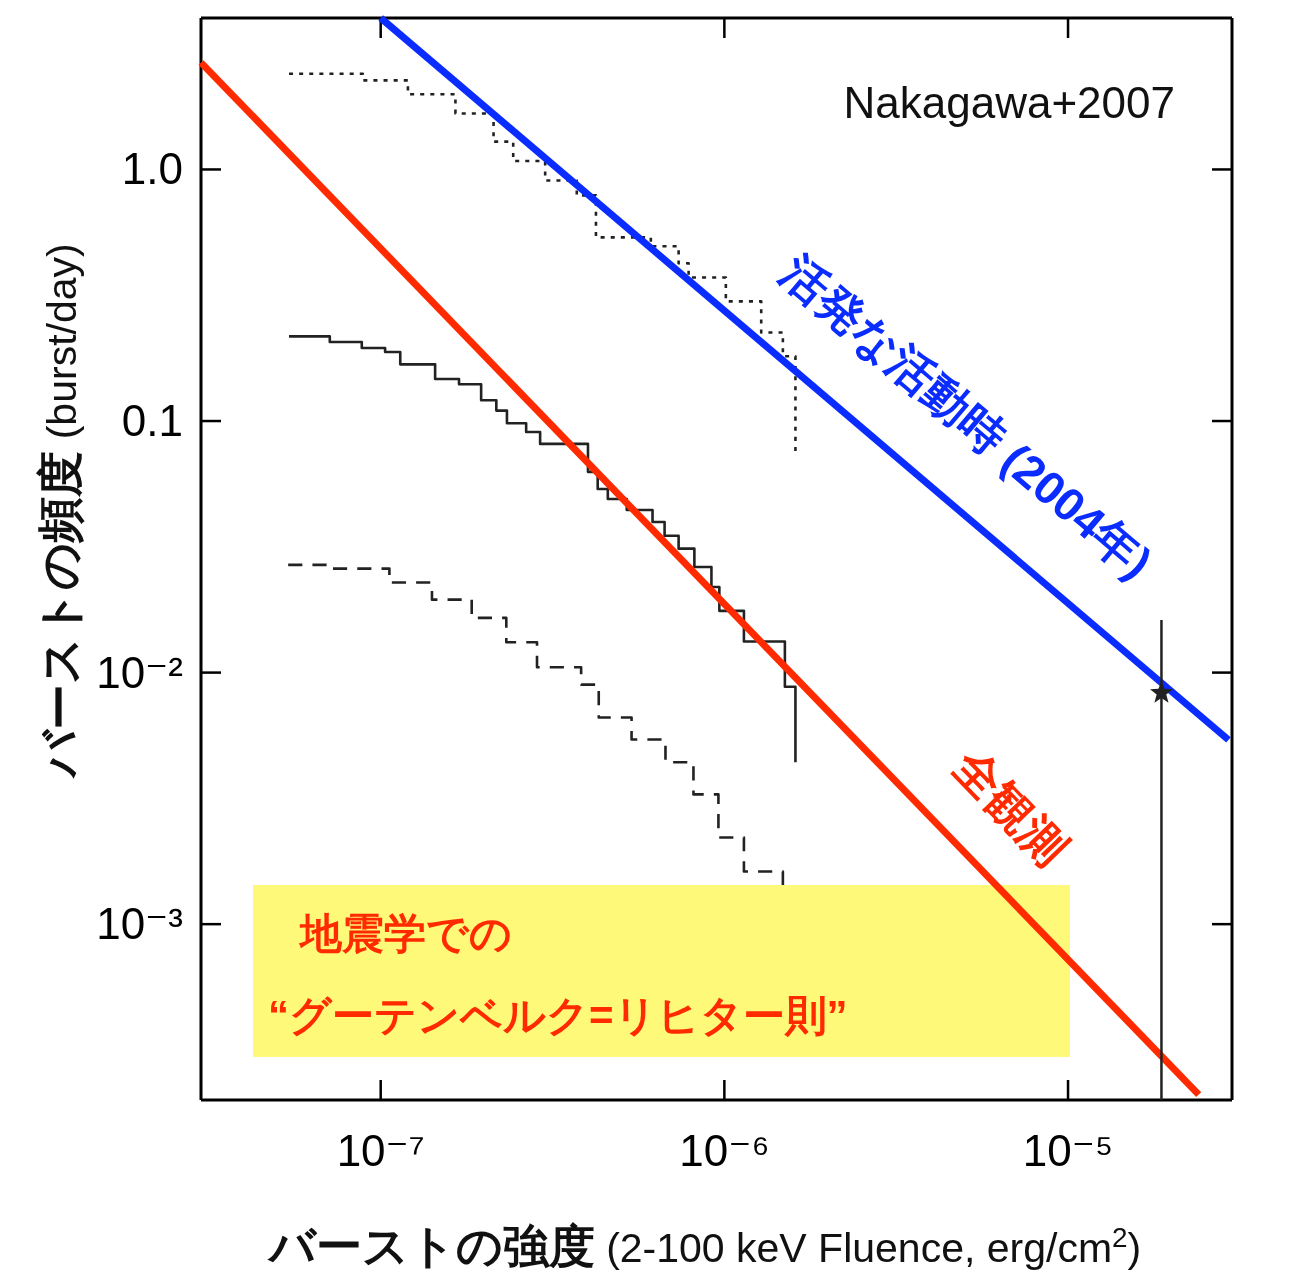  Describe the element at coordinates (152, 421) in the screenshot. I see `y-tick-label: 0.1` at that location.